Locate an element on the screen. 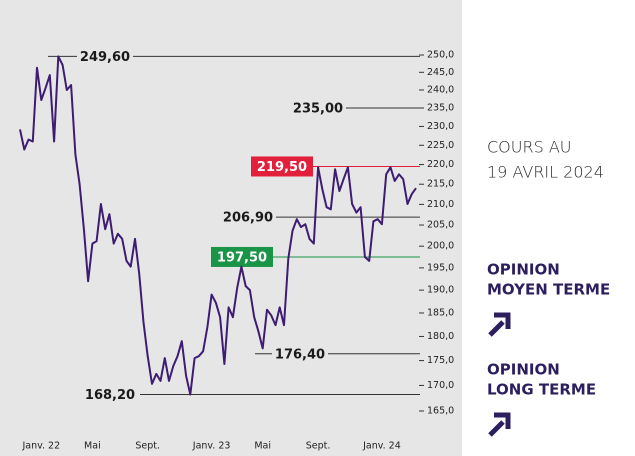 This screenshot has width=635, height=456. reference-label: 176,40 is located at coordinates (300, 354).